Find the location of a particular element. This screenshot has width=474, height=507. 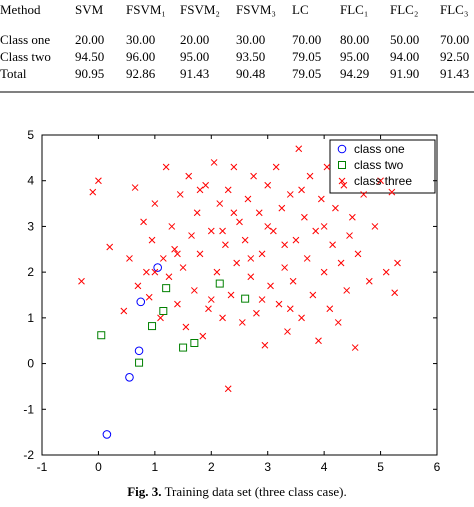

y-tick-label: 3 is located at coordinates (30, 226).